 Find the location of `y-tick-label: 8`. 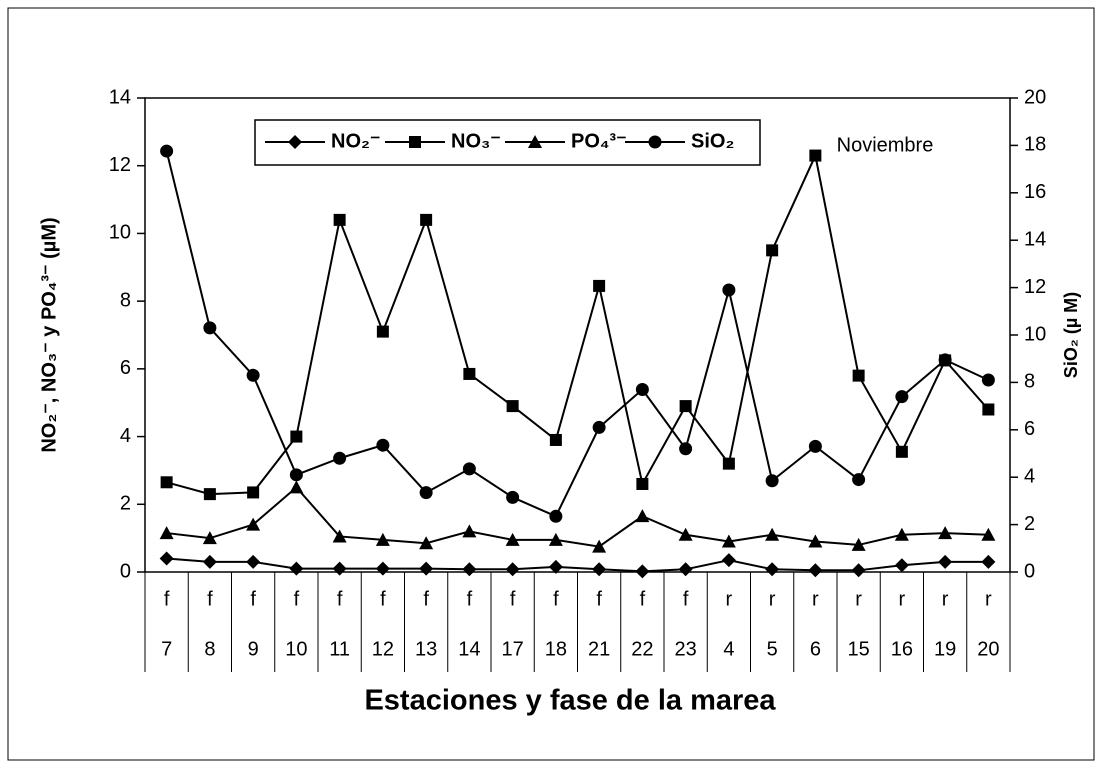

y-tick-label: 8 is located at coordinates (125, 300).